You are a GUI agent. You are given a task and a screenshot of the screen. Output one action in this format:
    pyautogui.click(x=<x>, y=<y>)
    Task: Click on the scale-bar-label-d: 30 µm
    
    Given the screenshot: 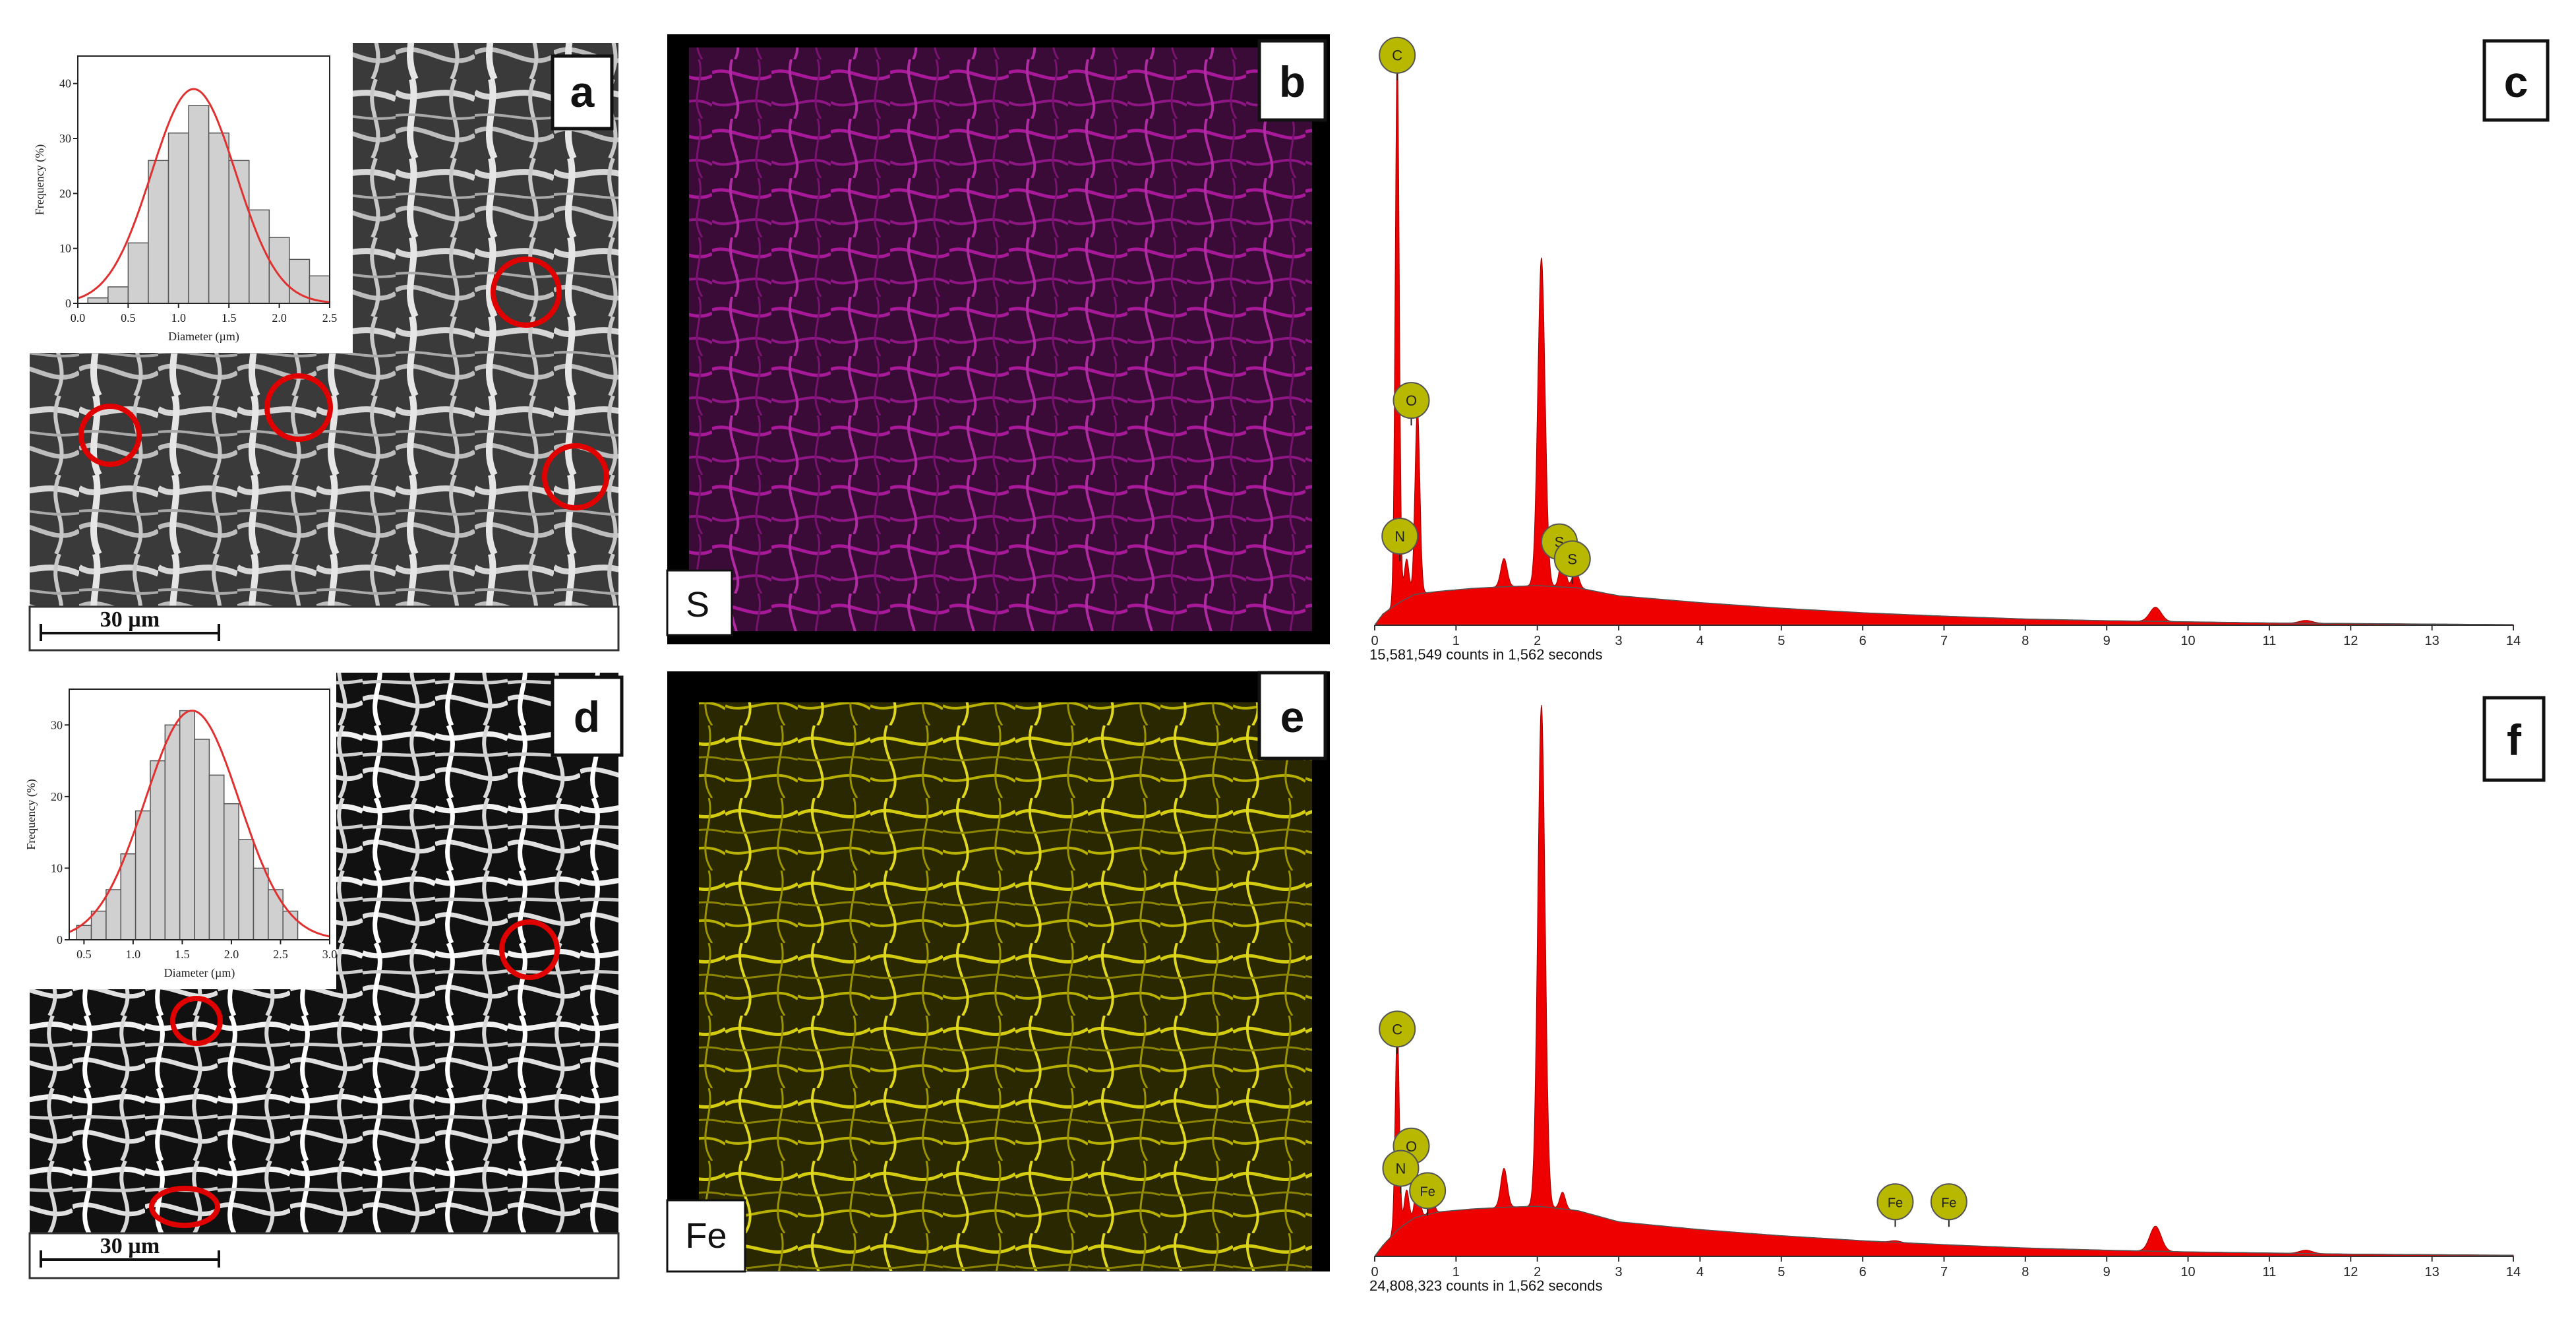 What is the action you would take?
    pyautogui.click(x=130, y=1246)
    